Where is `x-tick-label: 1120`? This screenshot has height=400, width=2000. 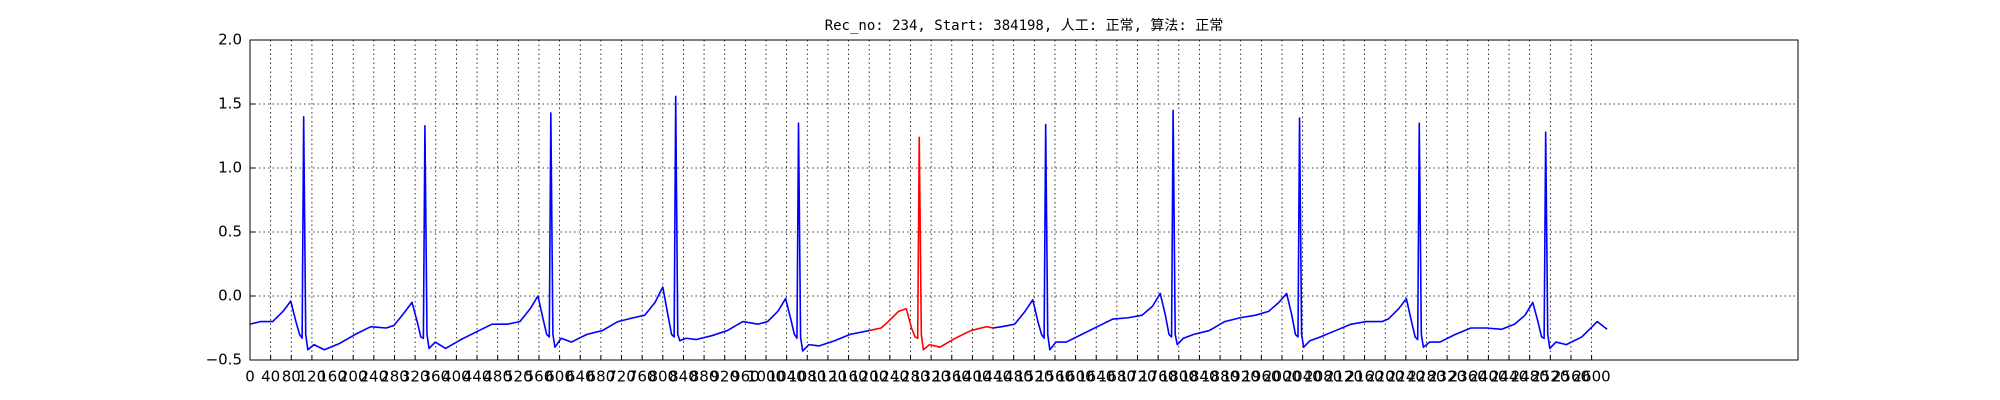 x-tick-label: 1120 is located at coordinates (828, 377).